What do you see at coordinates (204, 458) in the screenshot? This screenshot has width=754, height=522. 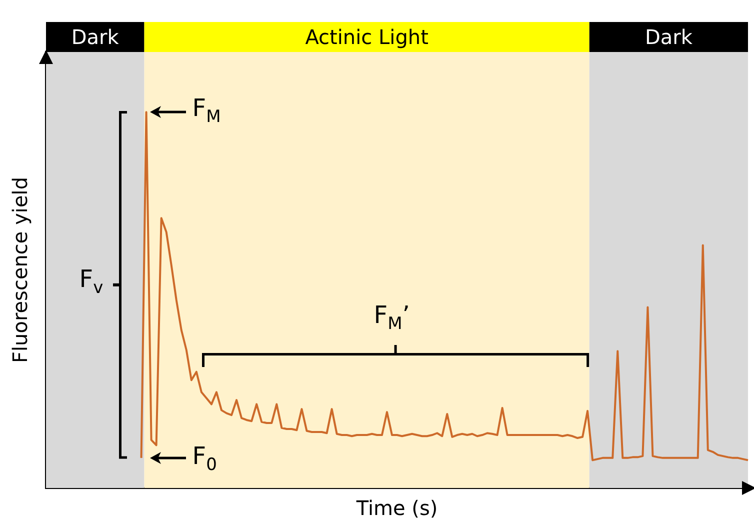 I see `annotation: F$_{0}$` at bounding box center [204, 458].